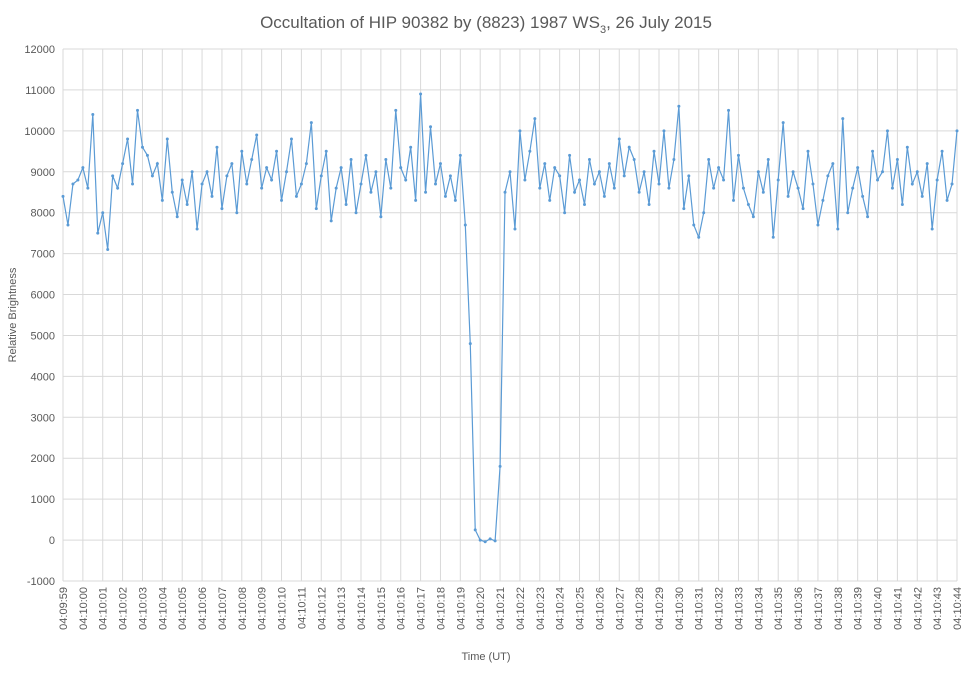  What do you see at coordinates (223, 608) in the screenshot?
I see `x-tick-label: 04:10:07` at bounding box center [223, 608].